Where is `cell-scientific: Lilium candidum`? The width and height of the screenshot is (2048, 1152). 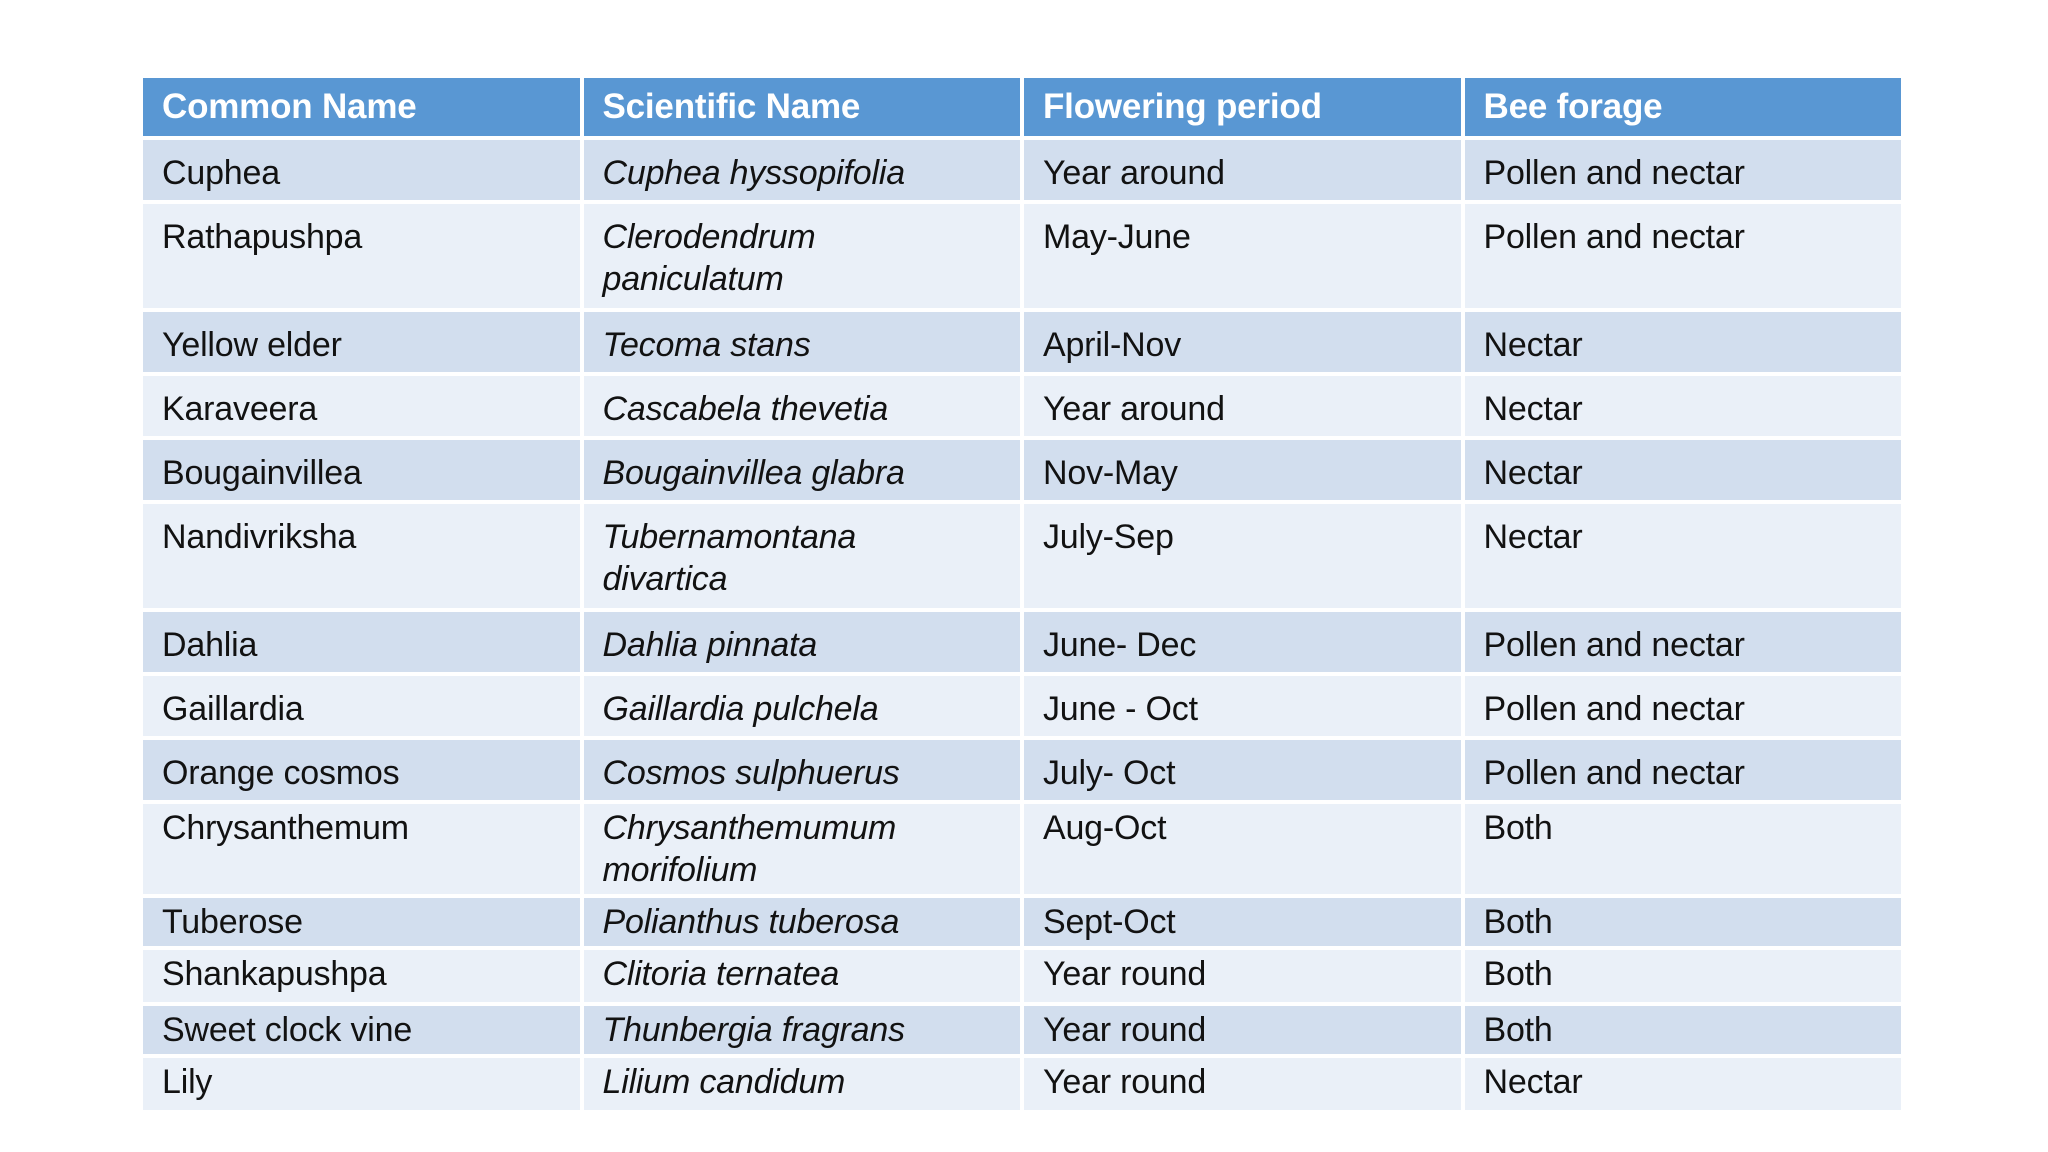
cell-scientific: Lilium candidum is located at coordinates (801, 1084).